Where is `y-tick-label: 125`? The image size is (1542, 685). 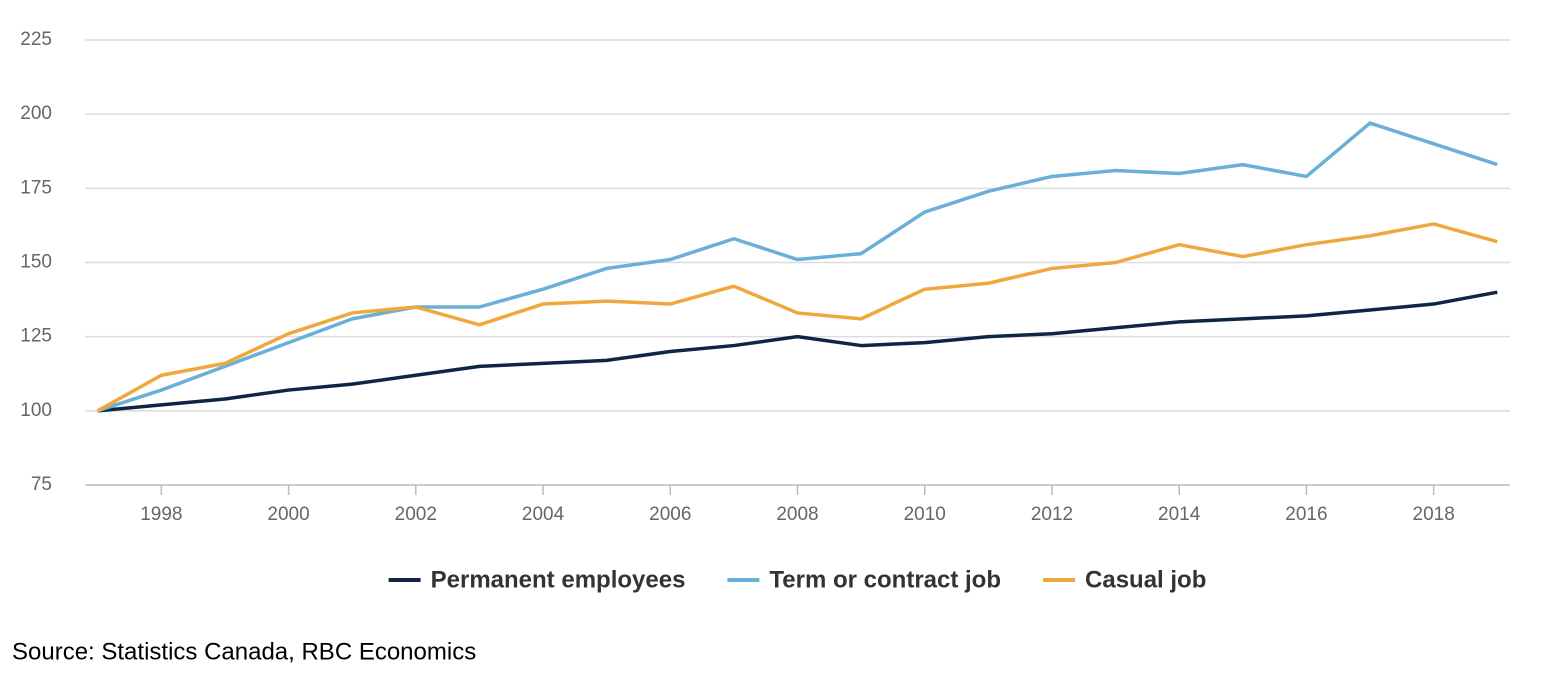
y-tick-label: 125 is located at coordinates (36, 336).